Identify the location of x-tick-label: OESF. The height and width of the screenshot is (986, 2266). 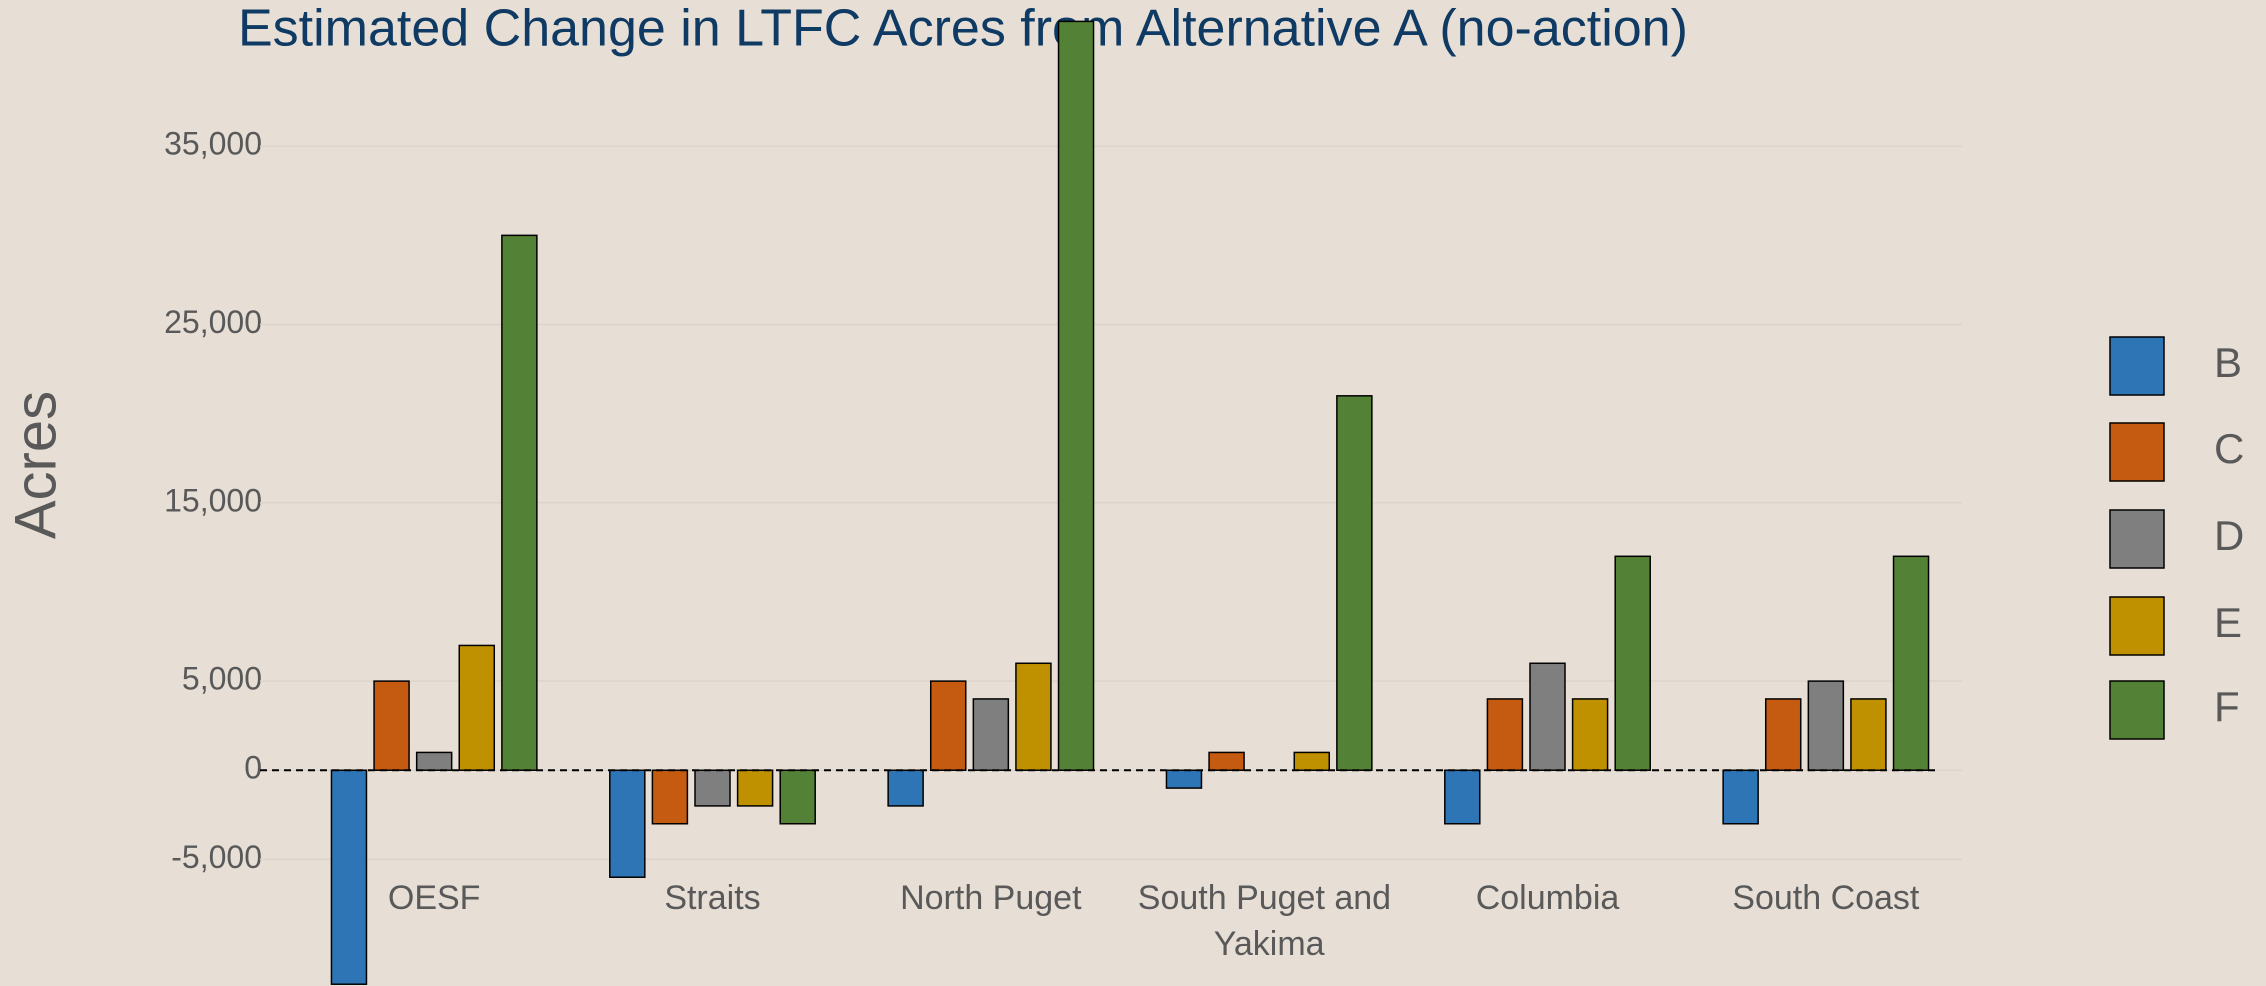
(434, 898).